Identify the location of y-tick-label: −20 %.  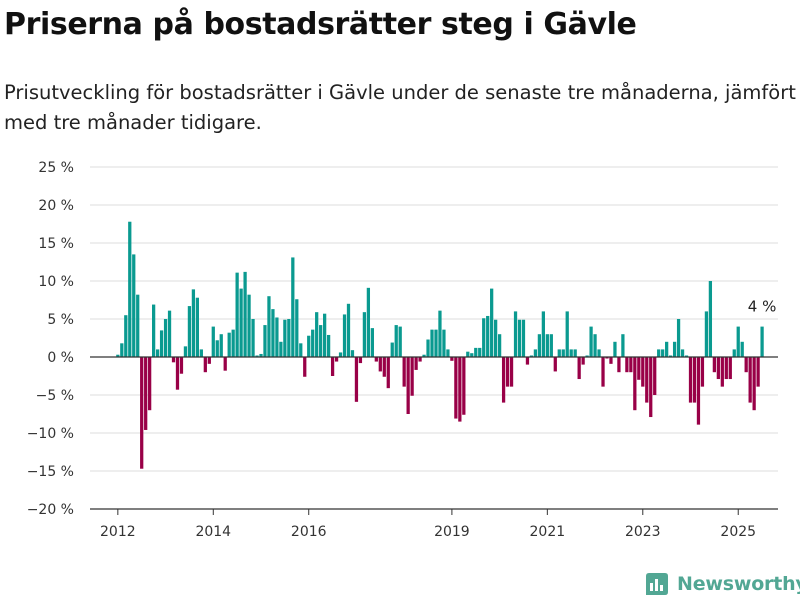
(50, 510).